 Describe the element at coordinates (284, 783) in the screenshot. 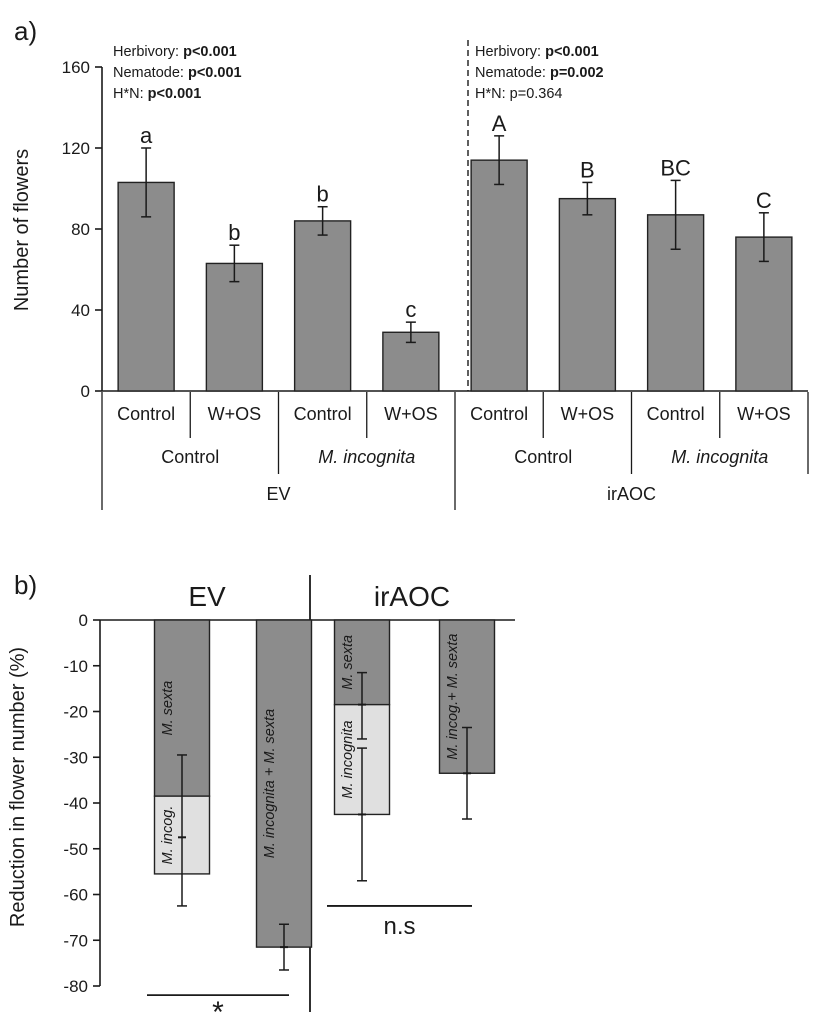

I see `bar-segment` at that location.